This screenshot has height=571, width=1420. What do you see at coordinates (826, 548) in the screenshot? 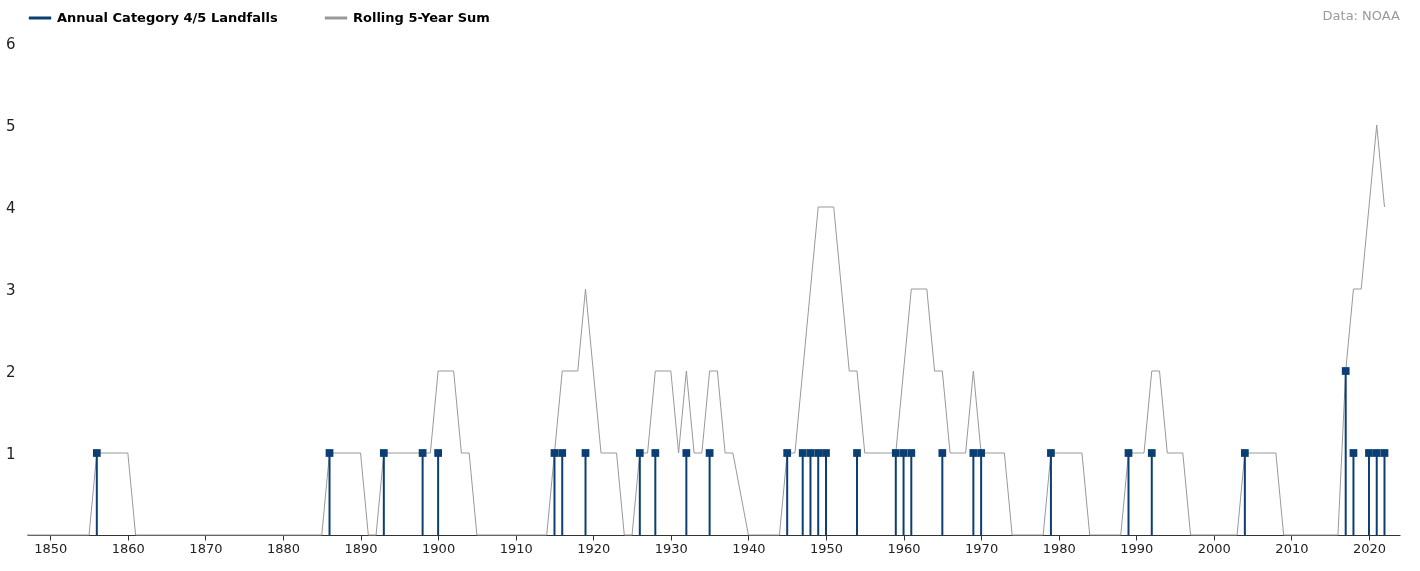
I see `x-tick-label: 1950` at bounding box center [826, 548].